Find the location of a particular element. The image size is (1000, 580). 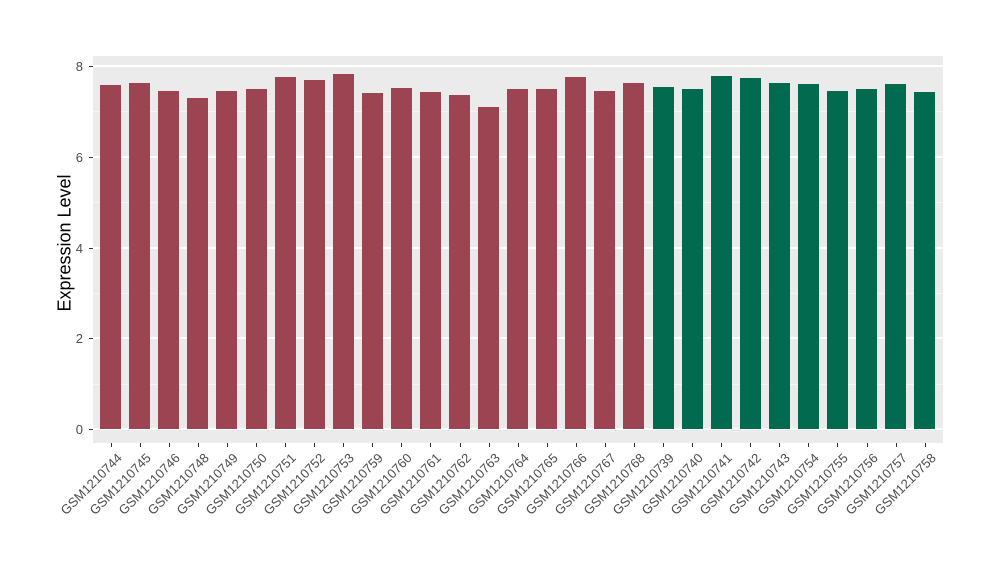

y-axis-tick-label: 4 is located at coordinates (79, 248).